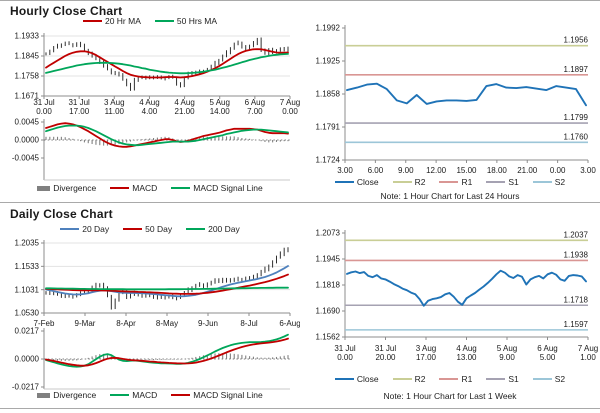 The image size is (600, 413). I want to click on svg-text: 31 Jul, so click(345, 348).